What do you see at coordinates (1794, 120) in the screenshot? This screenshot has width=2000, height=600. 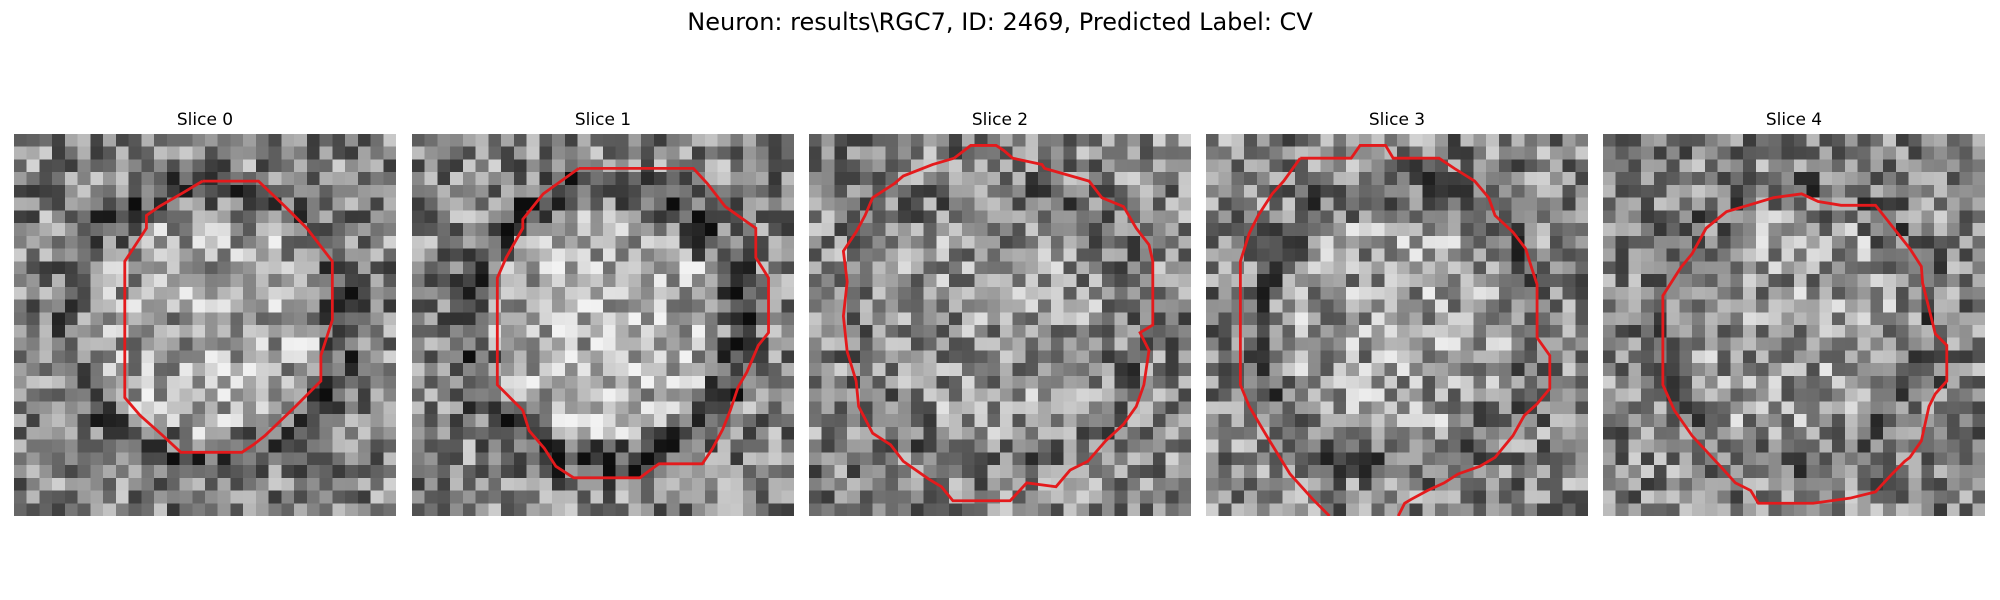 I see `slice-title-4: Slice 4` at bounding box center [1794, 120].